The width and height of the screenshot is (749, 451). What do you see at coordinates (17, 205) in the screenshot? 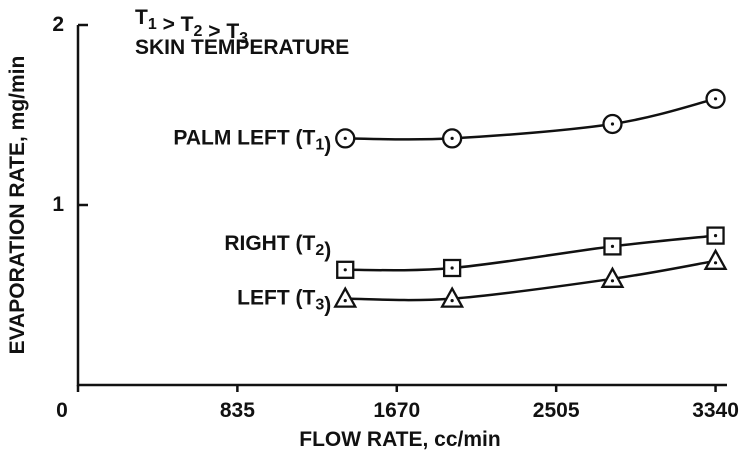
I see `y-axis-label: EVAPORATION RATE, mg/min` at bounding box center [17, 205].